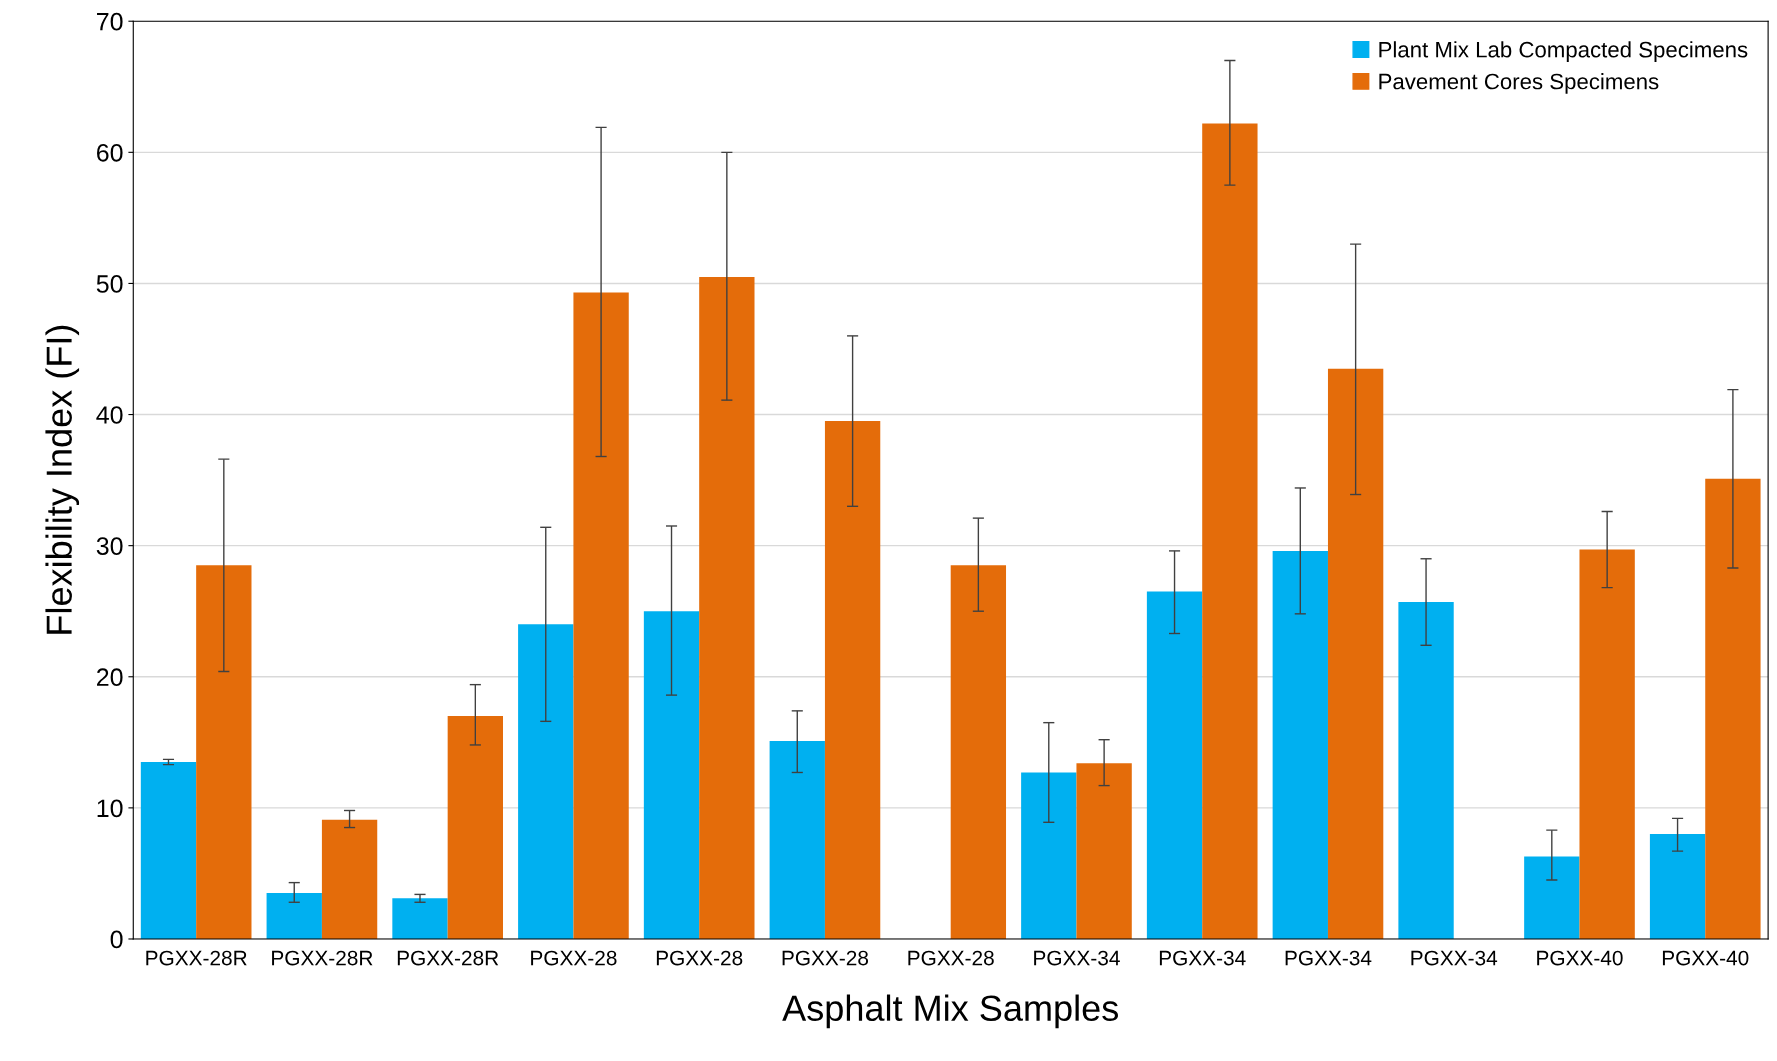 Image resolution: width=1777 pixels, height=1061 pixels. I want to click on y-tick-label: 70, so click(110, 21).